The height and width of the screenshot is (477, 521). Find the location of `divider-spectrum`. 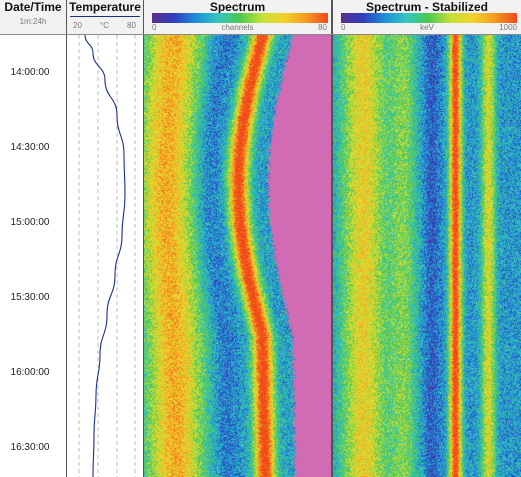

divider-spectrum is located at coordinates (332, 238).